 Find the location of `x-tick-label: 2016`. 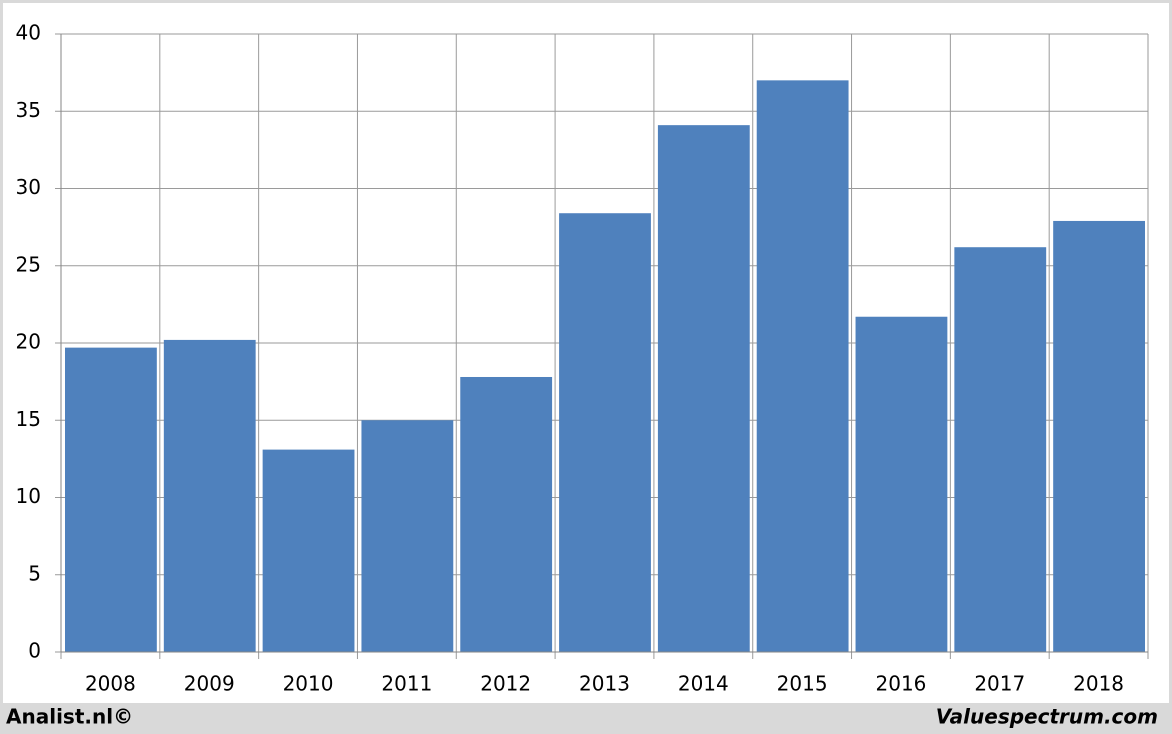

x-tick-label: 2016 is located at coordinates (901, 684).